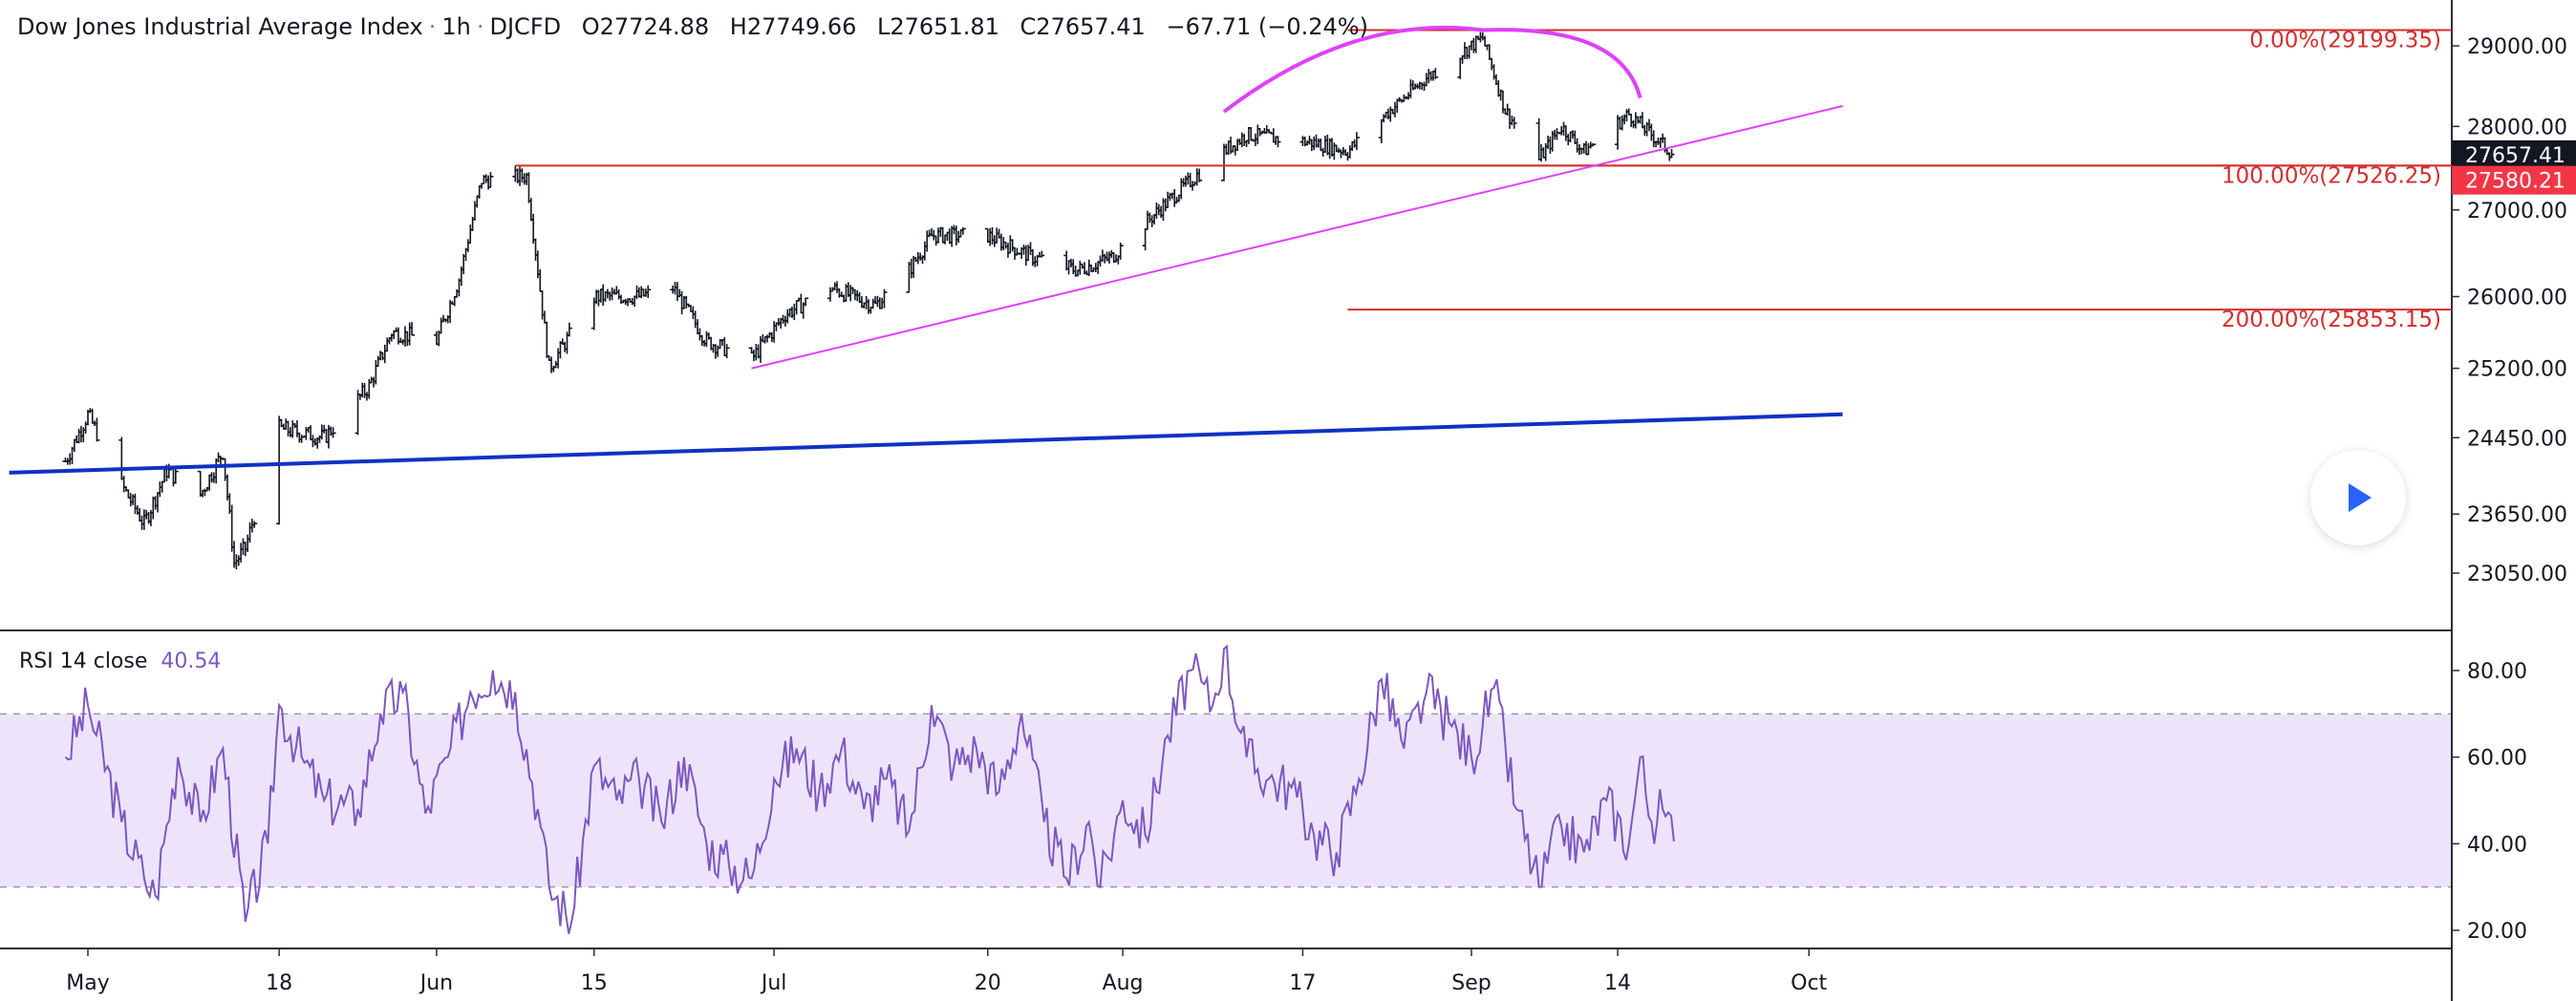  I want to click on time-tick-label: Oct, so click(1809, 983).